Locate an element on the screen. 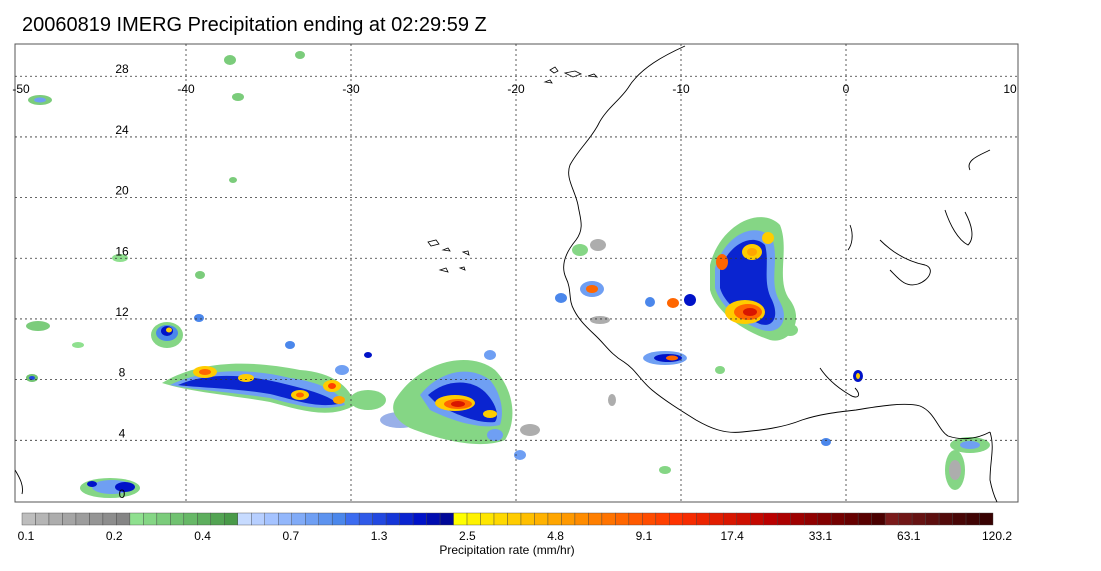 This screenshot has width=1101, height=571. lon-tick-label: -40 is located at coordinates (186, 89).